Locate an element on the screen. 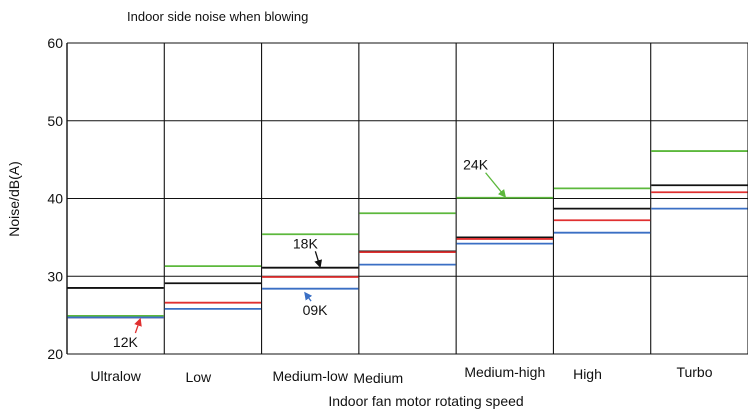 This screenshot has height=415, width=748. annotation-12K: 12K is located at coordinates (127, 333).